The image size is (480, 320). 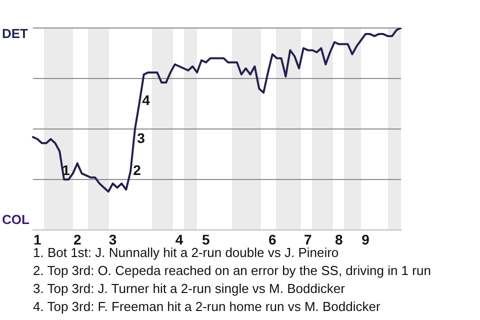 What do you see at coordinates (186, 252) in the screenshot?
I see `text: 1. Bot 1st: J. Nunnally hit a 2-run double vs J. Pineiro` at bounding box center [186, 252].